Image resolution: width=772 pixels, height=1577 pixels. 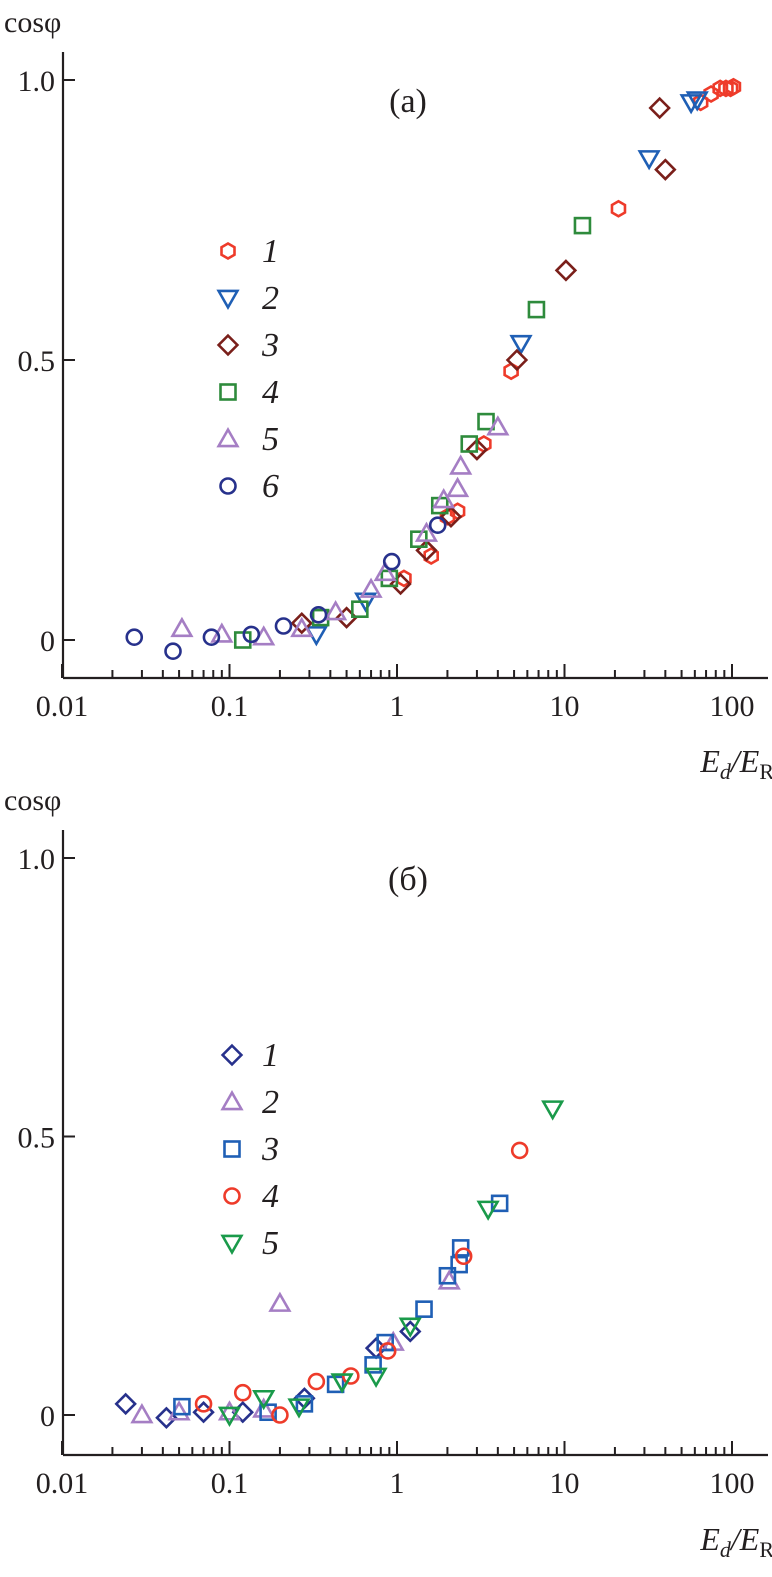 I want to click on legend-label: 2, so click(x=270, y=1102).